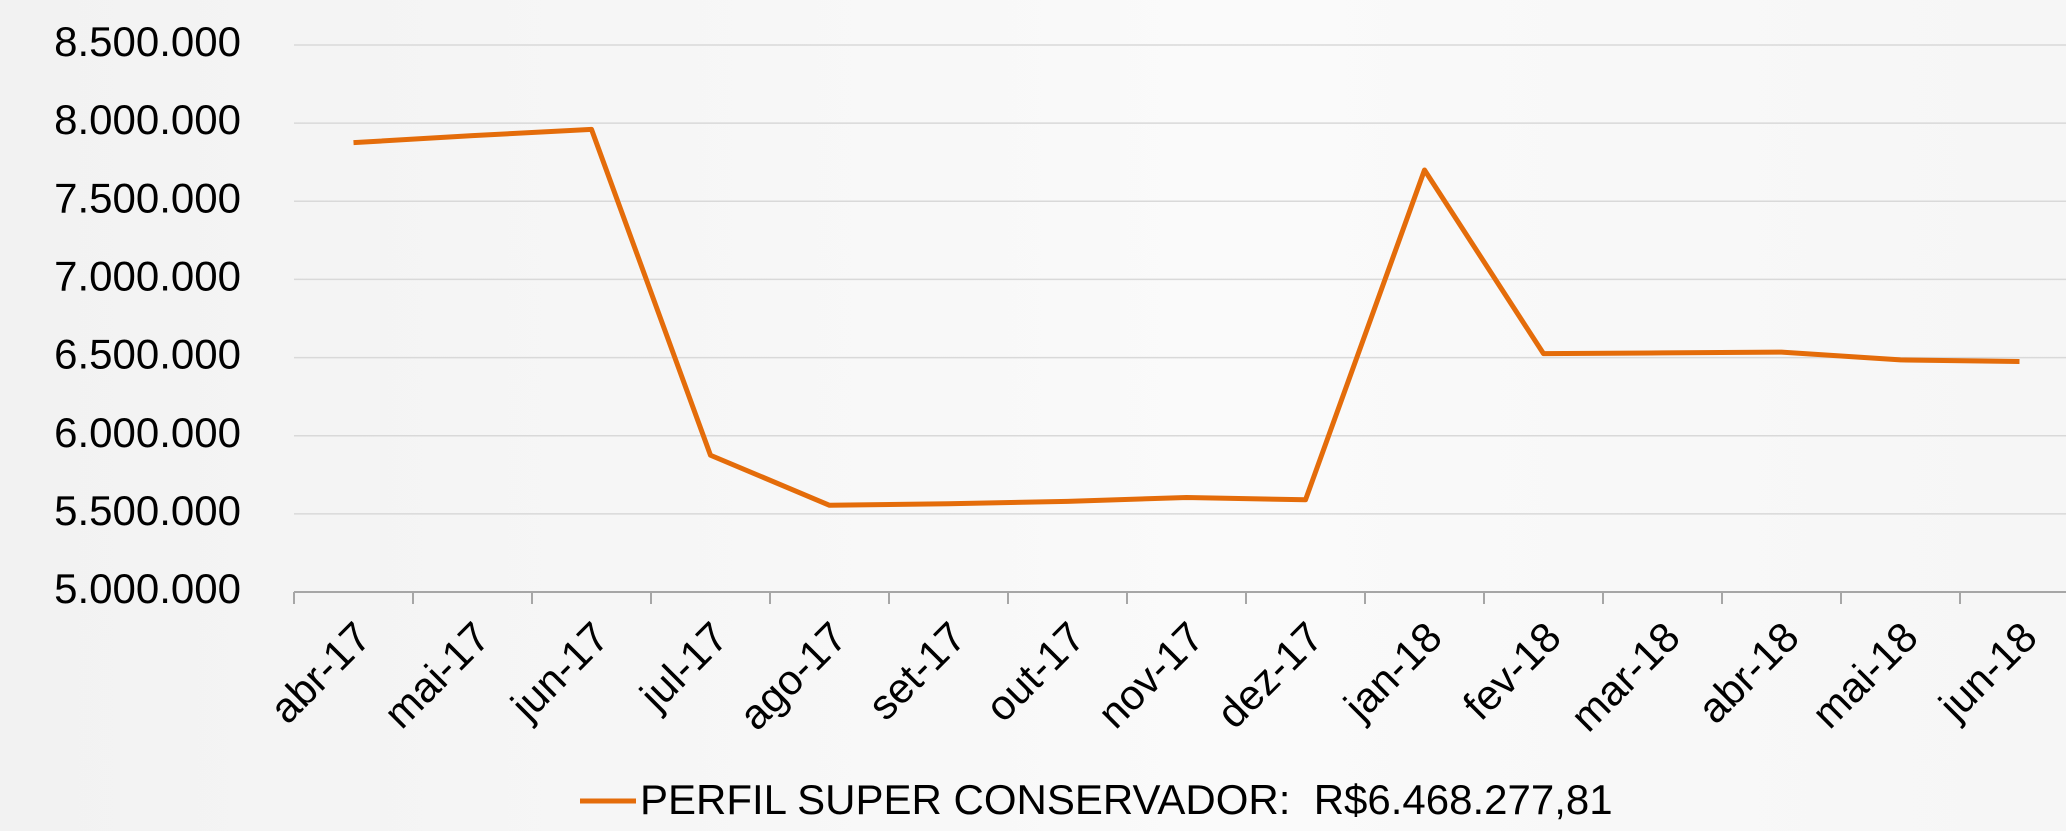  What do you see at coordinates (793, 676) in the screenshot?
I see `x-tick-label: ago-17` at bounding box center [793, 676].